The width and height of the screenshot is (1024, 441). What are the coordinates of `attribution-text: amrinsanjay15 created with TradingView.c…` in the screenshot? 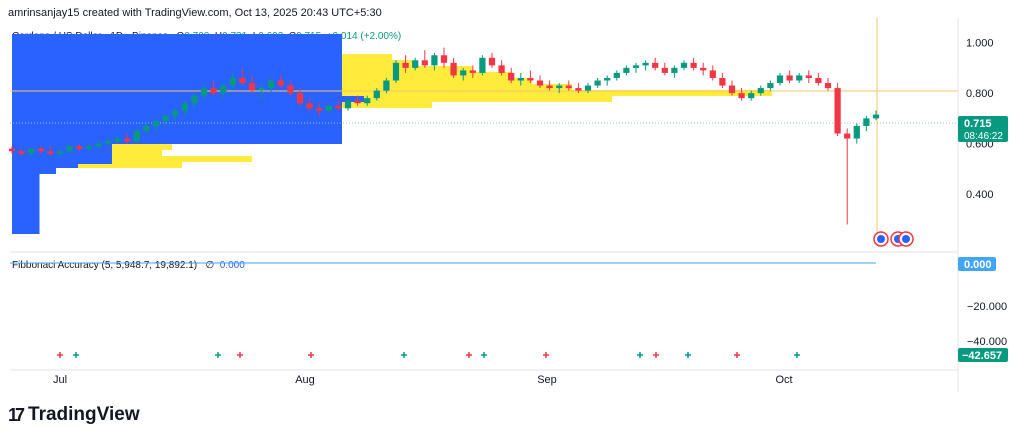 It's located at (195, 13).